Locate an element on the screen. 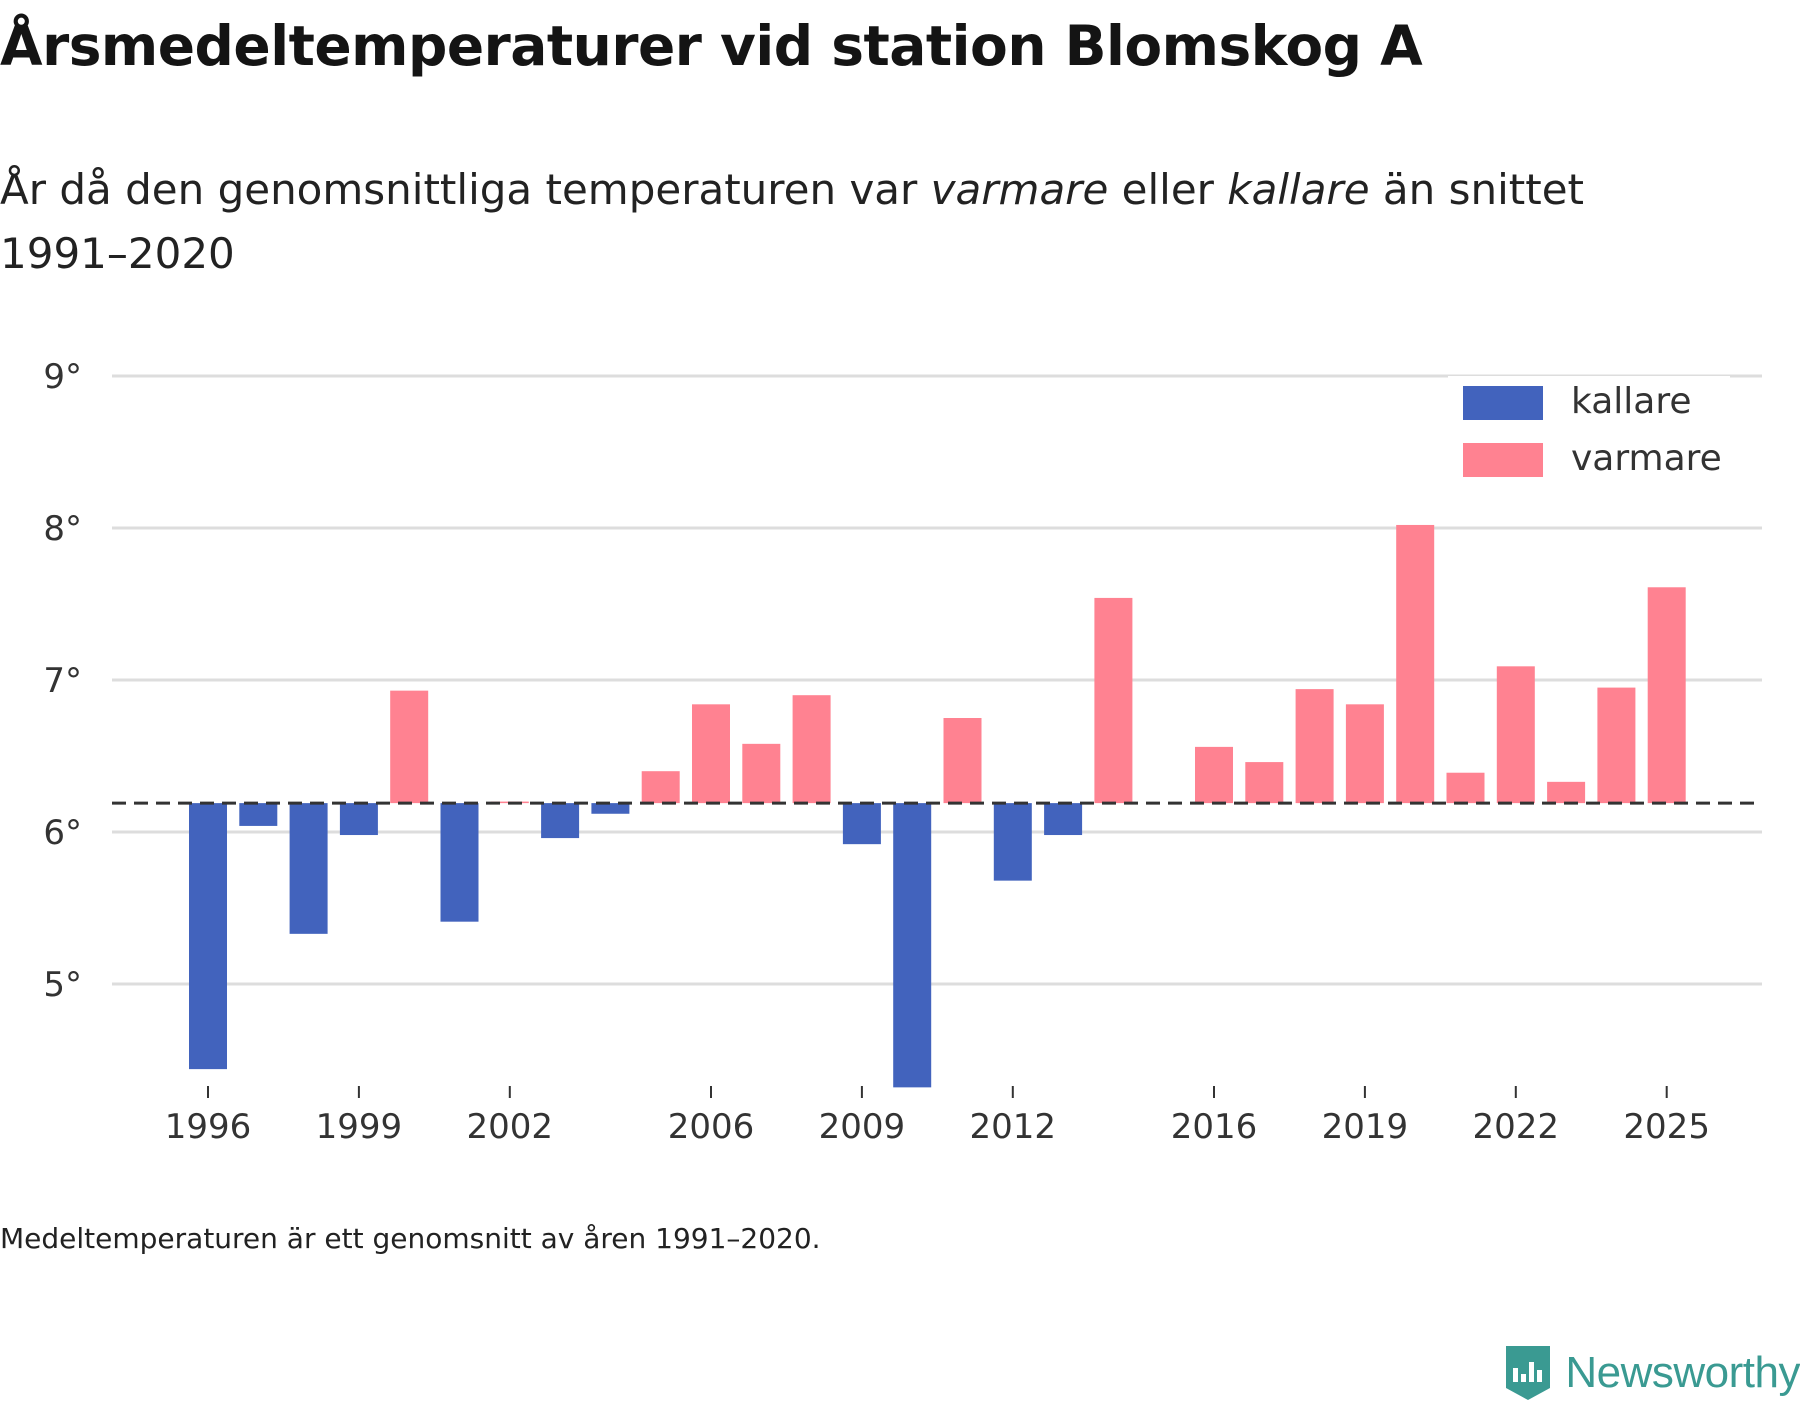 This screenshot has width=1800, height=1404. x-tick-label-2016: 2016 is located at coordinates (1214, 1127).